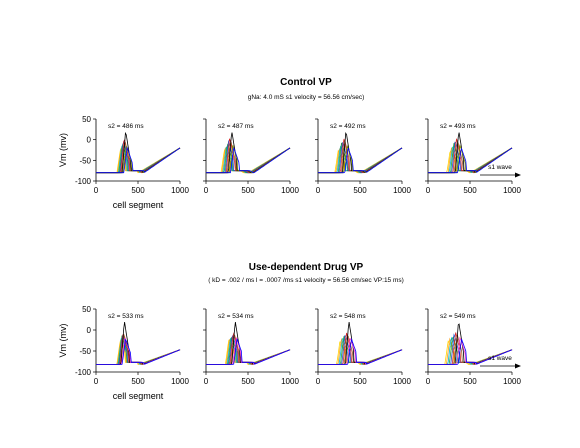  Describe the element at coordinates (348, 316) in the screenshot. I see `panel-label: s2 = 548 ms` at that location.